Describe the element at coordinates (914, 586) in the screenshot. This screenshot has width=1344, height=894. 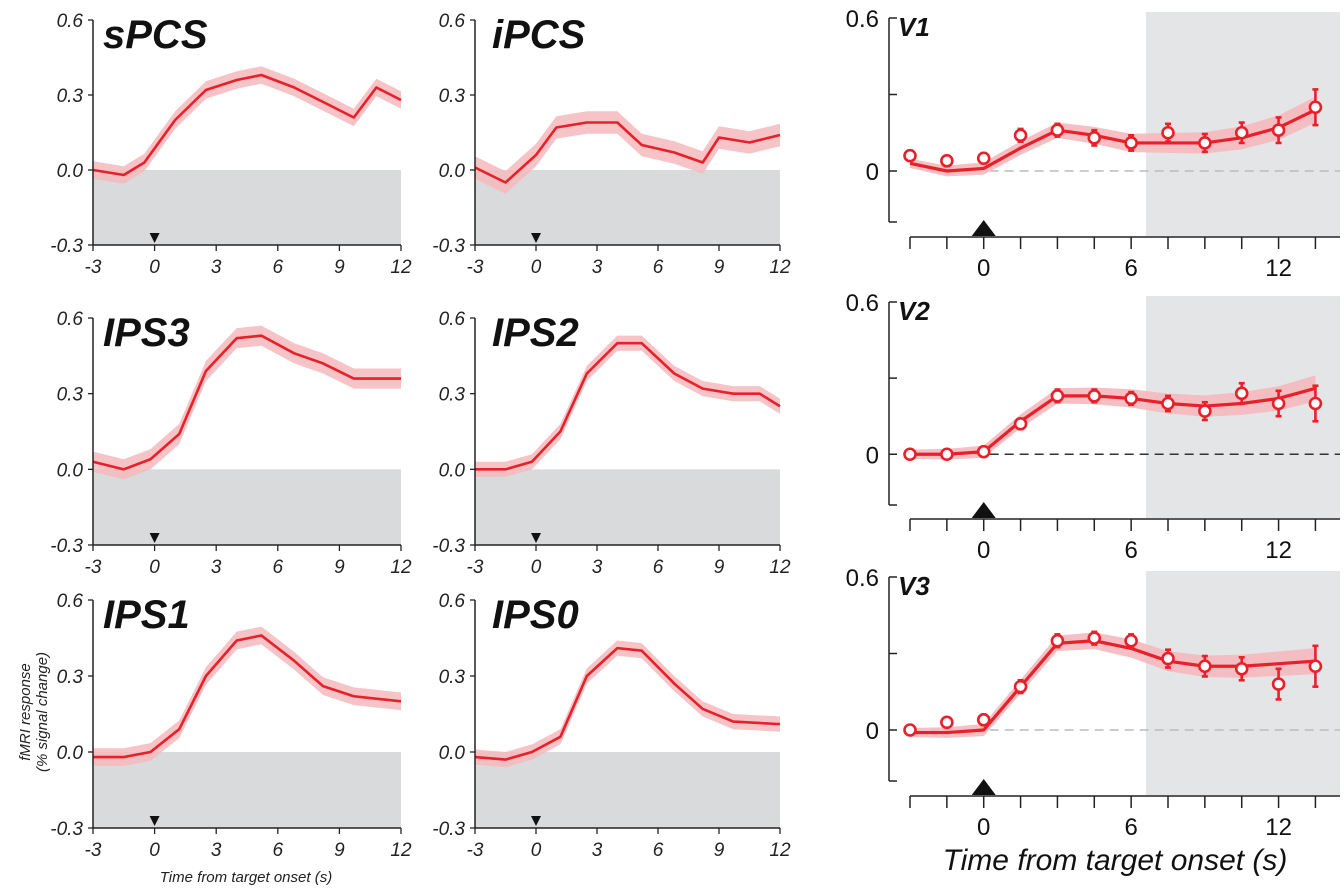
I see `panel-title: V3` at that location.